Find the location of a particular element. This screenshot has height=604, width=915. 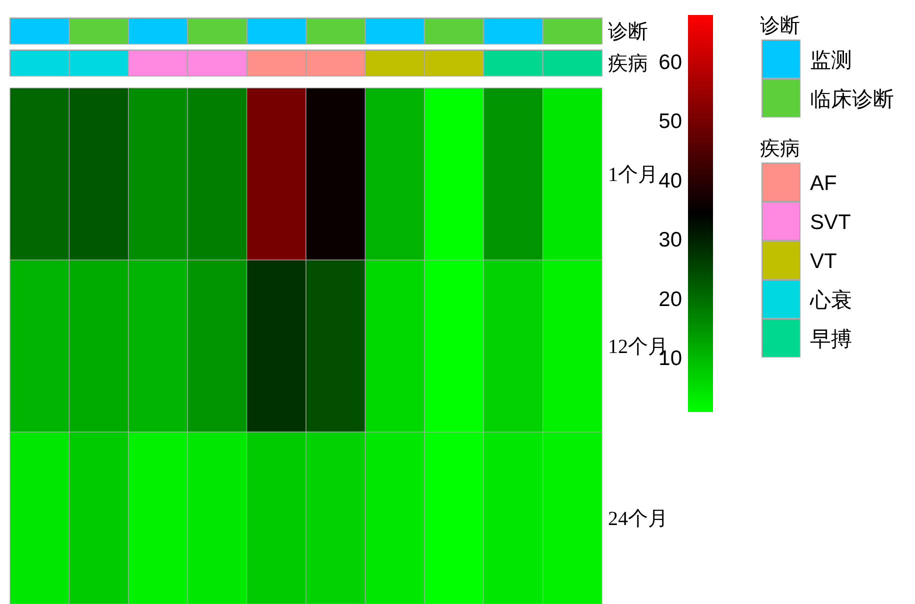

legend-label: VT is located at coordinates (824, 261).